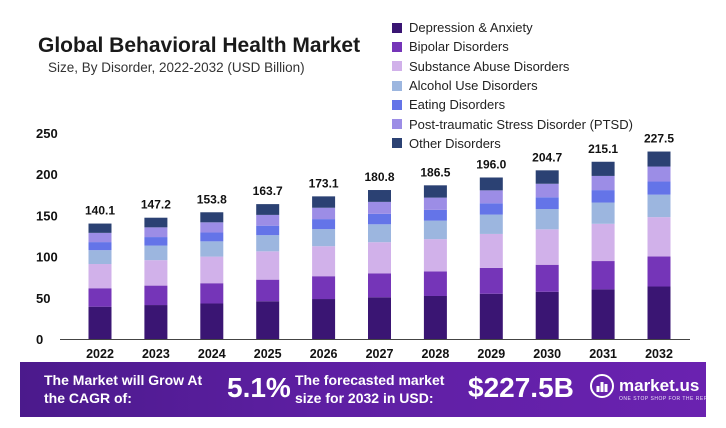  What do you see at coordinates (547, 157) in the screenshot?
I see `bar-total-label: 204.7` at bounding box center [547, 157].